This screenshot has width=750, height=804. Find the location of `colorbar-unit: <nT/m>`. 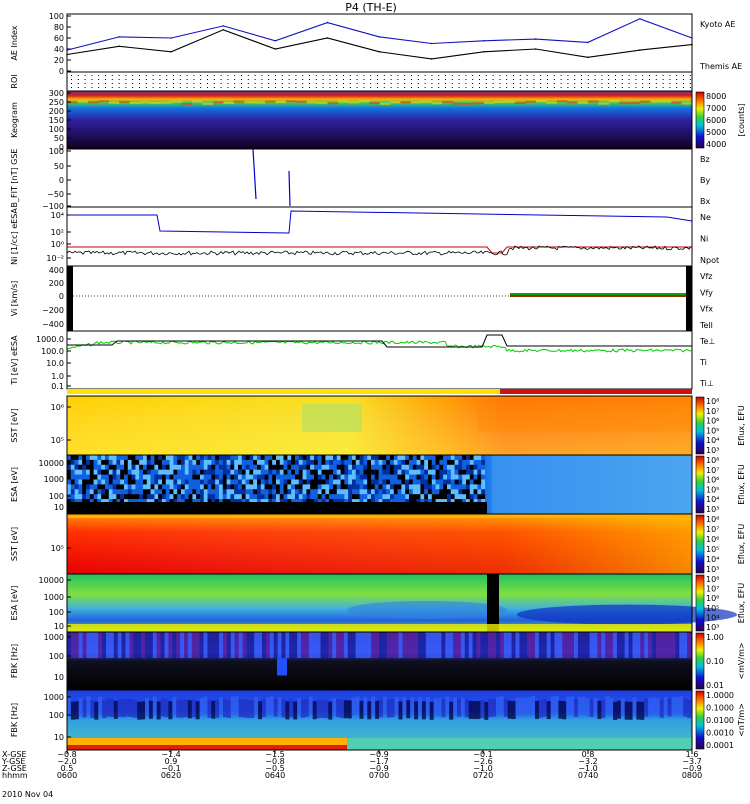

colorbar-unit: <nT/m> is located at coordinates (741, 720).